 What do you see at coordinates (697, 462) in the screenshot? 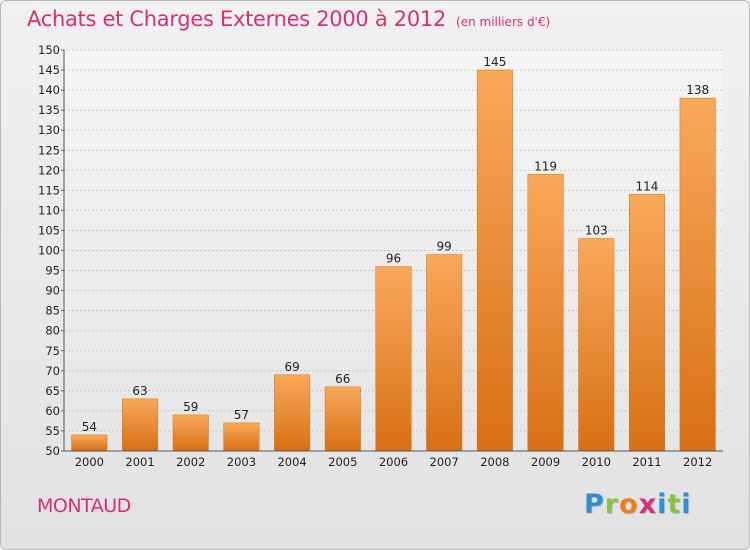
I see `x-tick-label: 2012` at bounding box center [697, 462].